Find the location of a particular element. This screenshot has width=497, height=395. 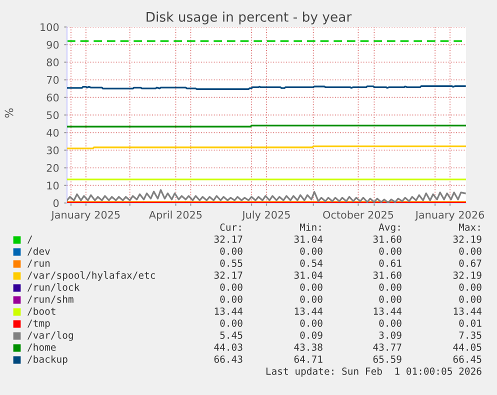

legend-label: /backup is located at coordinates (47, 360).